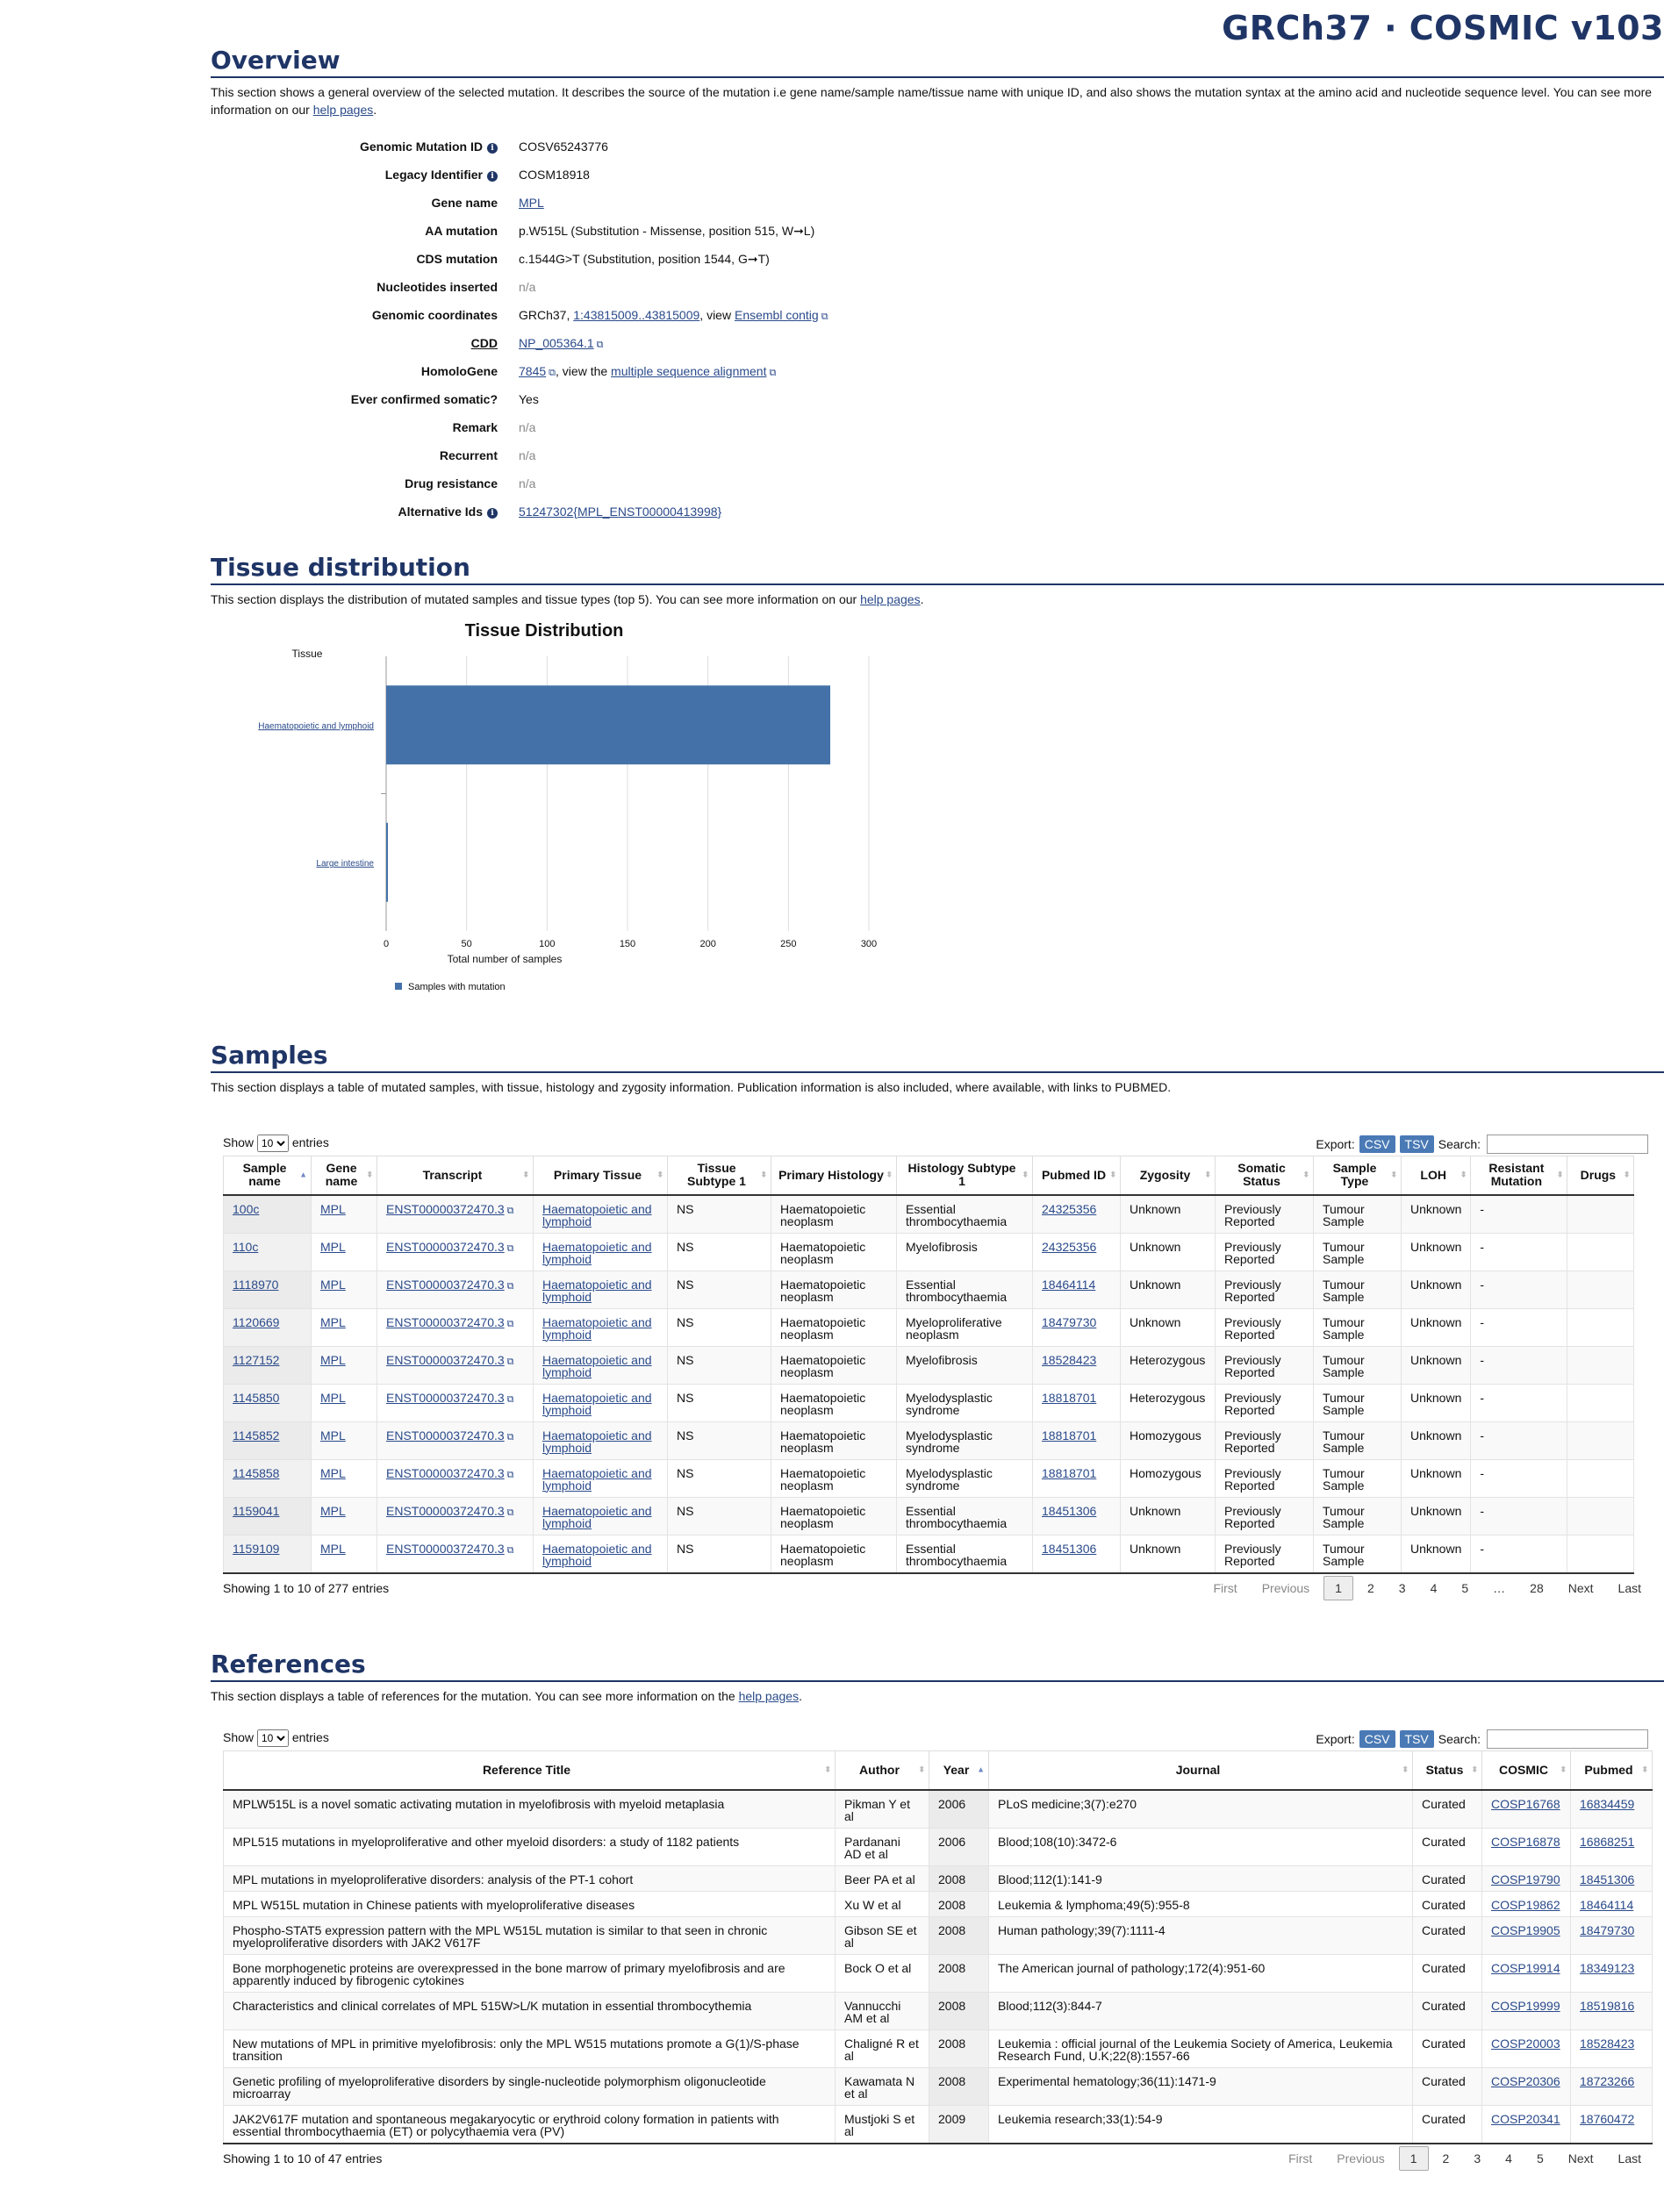 The width and height of the screenshot is (1664, 2212). What do you see at coordinates (776, 314) in the screenshot?
I see `ensembl-contig-link: Ensembl contig` at bounding box center [776, 314].